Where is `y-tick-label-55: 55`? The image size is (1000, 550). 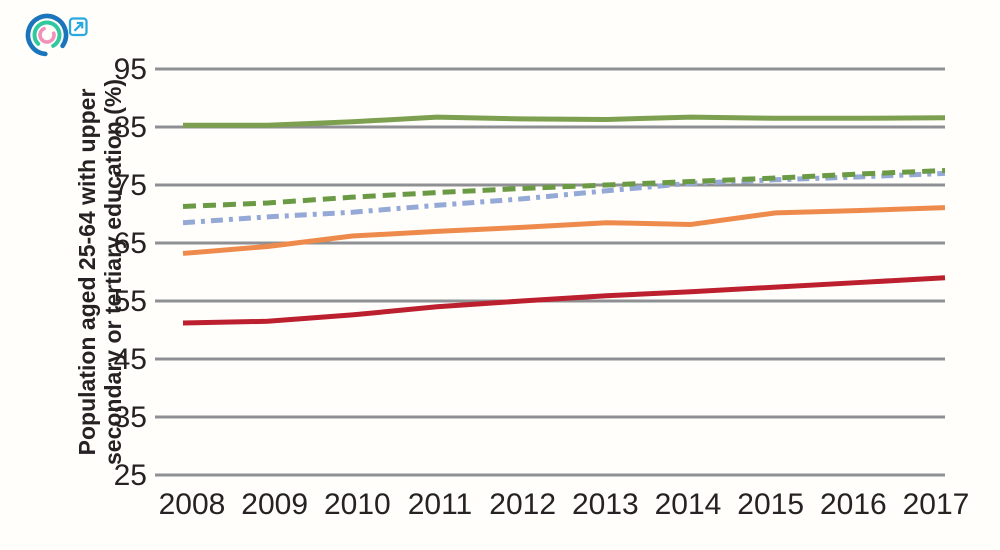 y-tick-label-55: 55 is located at coordinates (130, 301).